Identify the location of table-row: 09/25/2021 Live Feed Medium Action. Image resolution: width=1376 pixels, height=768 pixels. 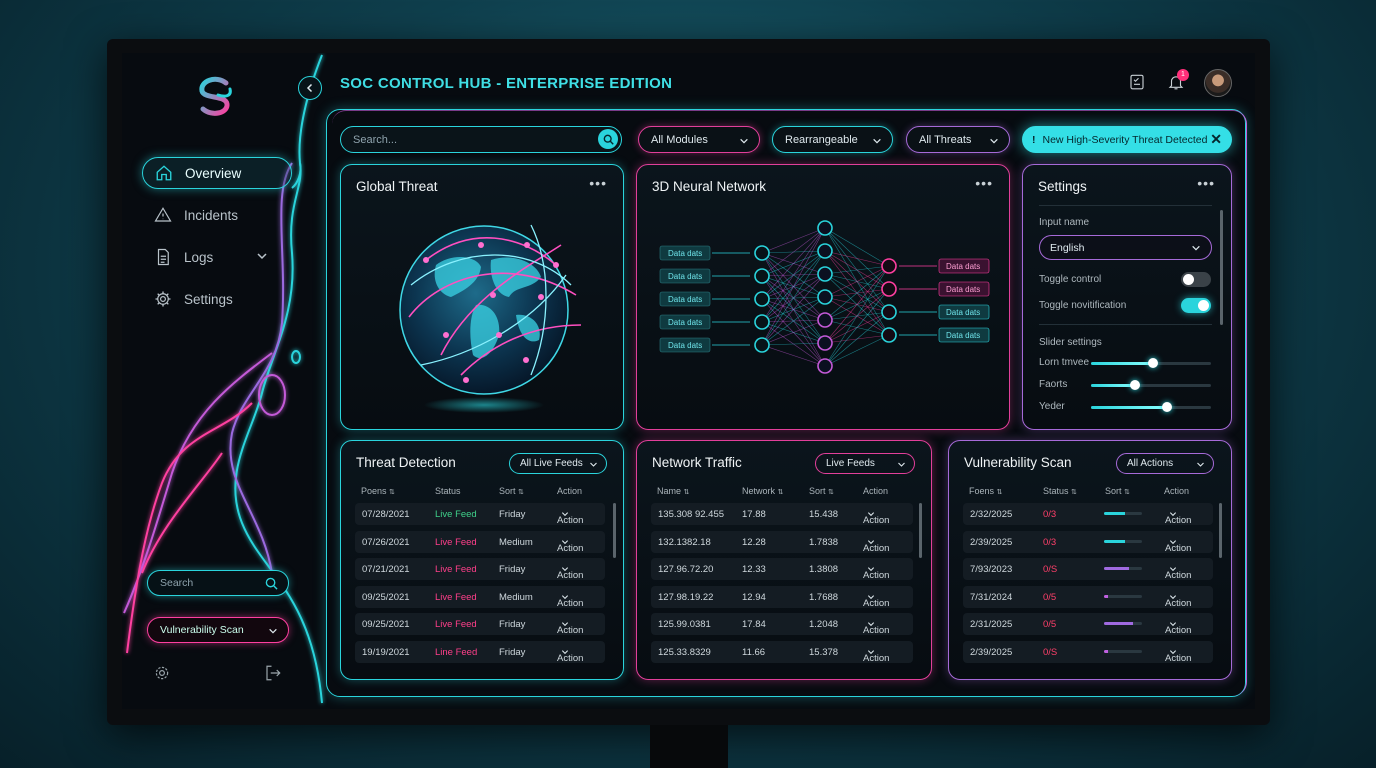
(480, 597).